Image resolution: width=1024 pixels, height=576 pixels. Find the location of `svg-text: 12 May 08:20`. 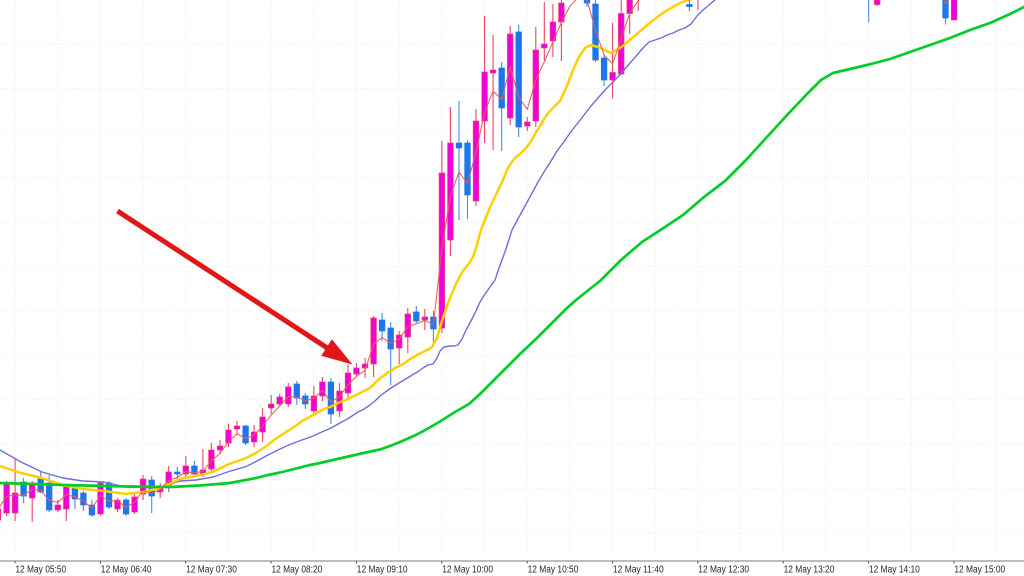

svg-text: 12 May 08:20 is located at coordinates (297, 570).